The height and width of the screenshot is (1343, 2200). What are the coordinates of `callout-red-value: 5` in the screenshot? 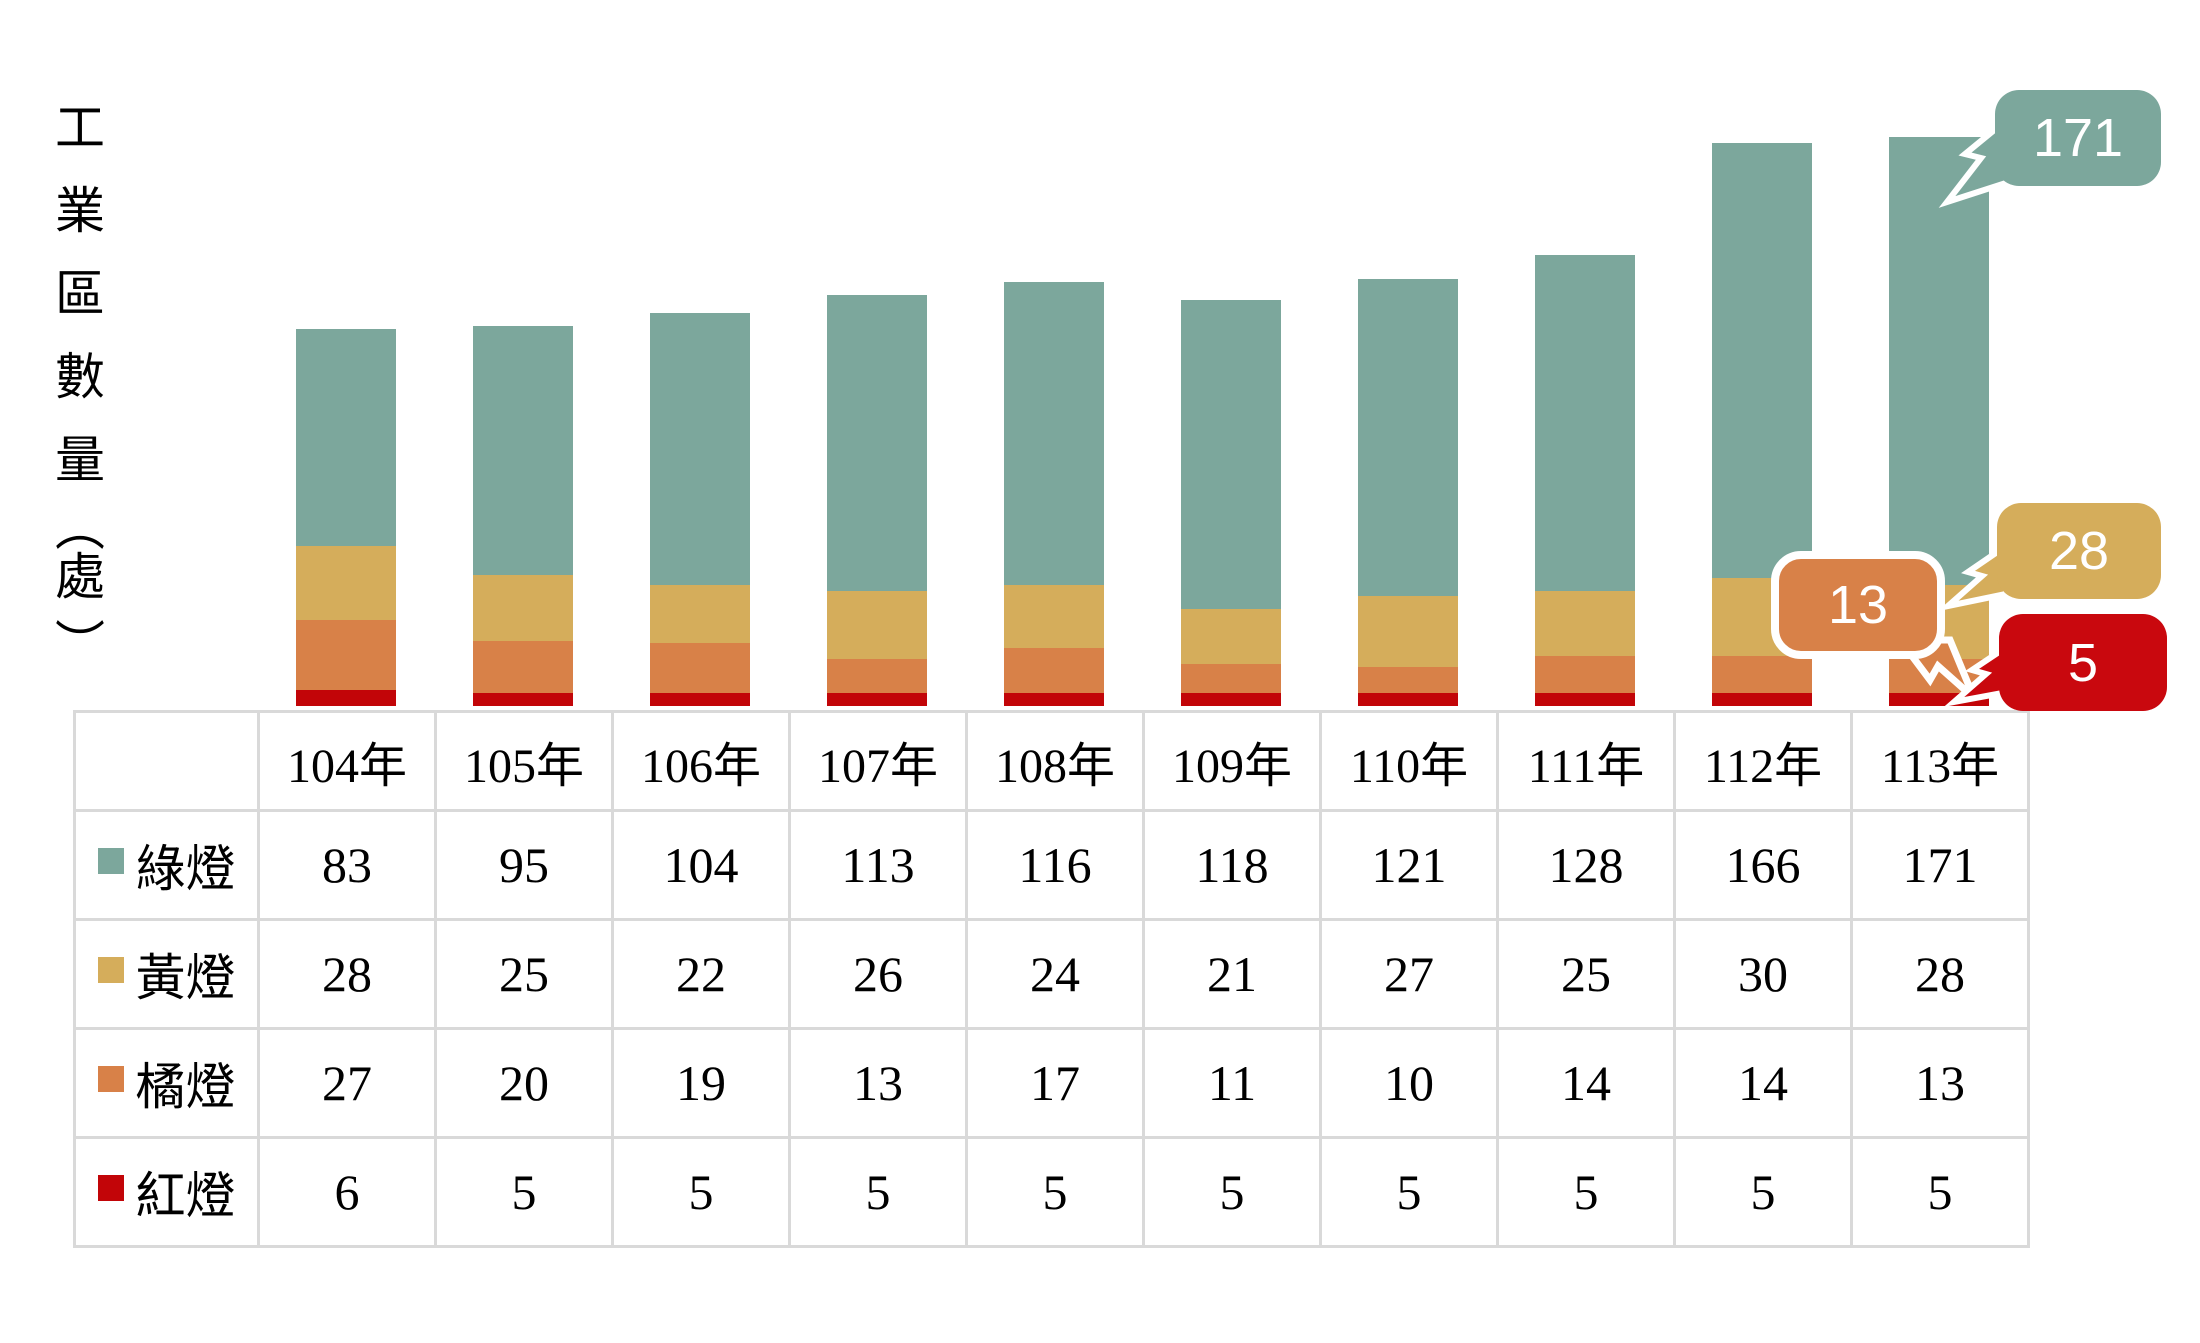 It's located at (2083, 662).